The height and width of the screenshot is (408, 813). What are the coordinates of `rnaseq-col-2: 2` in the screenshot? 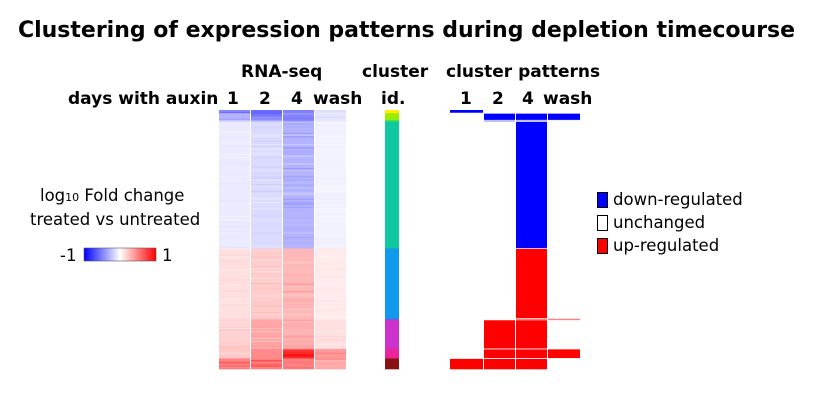 It's located at (265, 99).